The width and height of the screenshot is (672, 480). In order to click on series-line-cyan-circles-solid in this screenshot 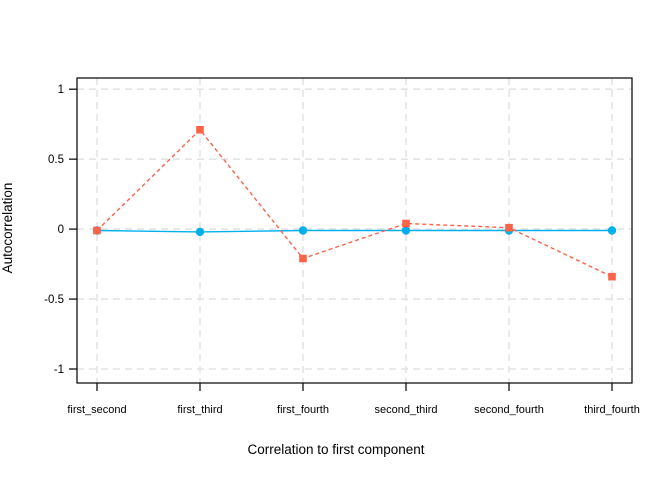, I will do `click(354, 231)`.